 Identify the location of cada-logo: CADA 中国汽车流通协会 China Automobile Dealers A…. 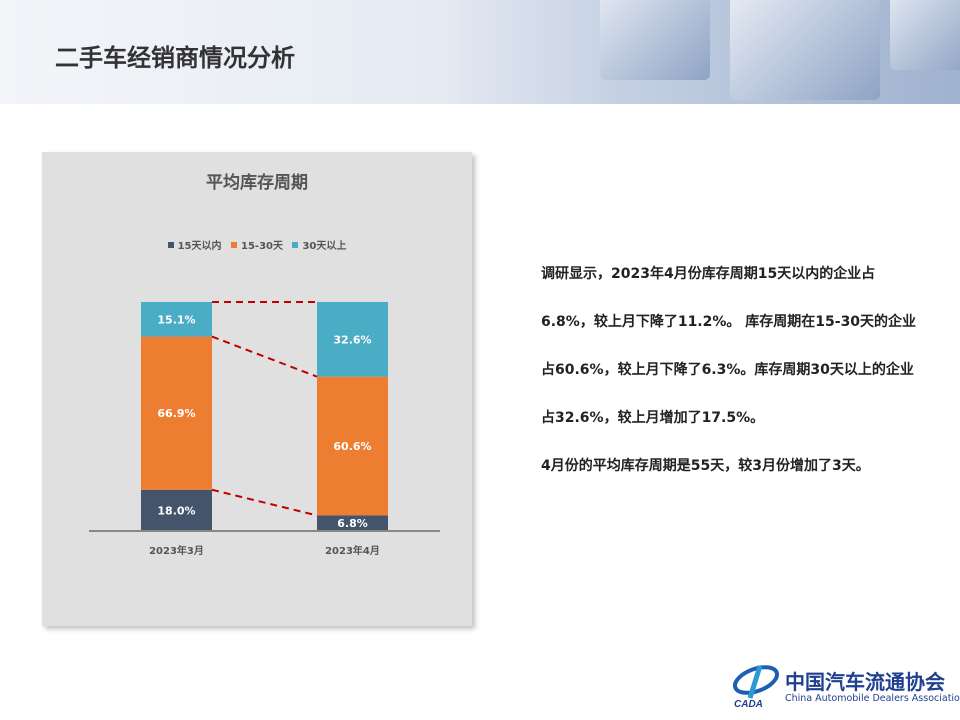
(845, 685).